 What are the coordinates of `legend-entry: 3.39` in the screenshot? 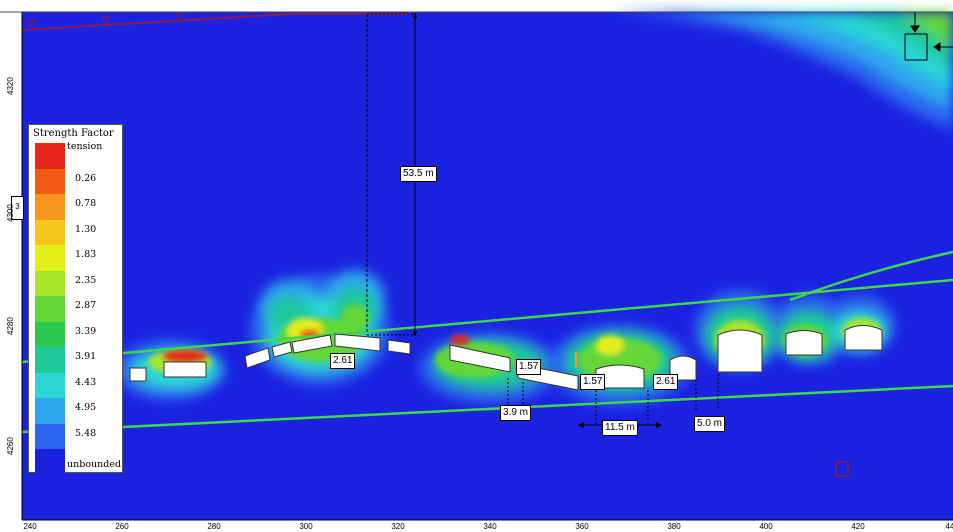 It's located at (78, 334).